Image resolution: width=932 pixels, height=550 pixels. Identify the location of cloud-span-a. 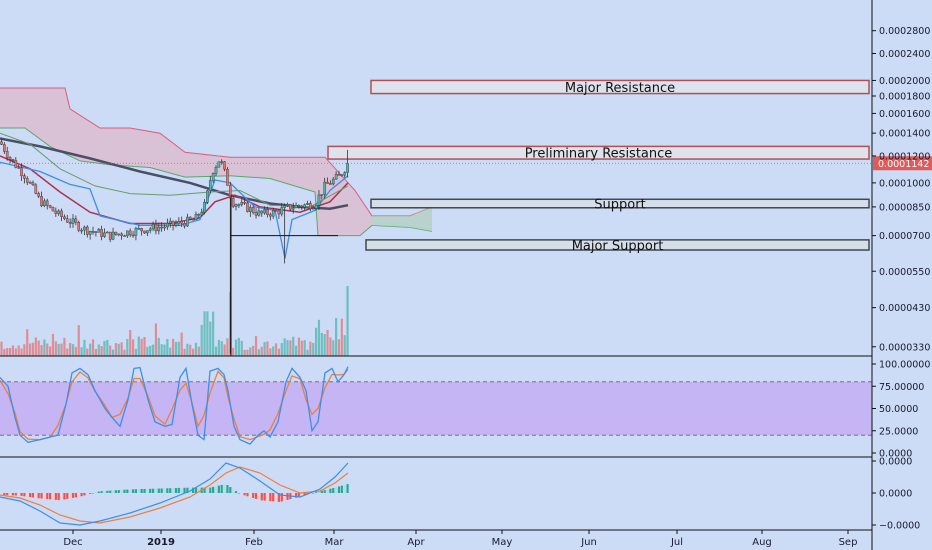
(216, 152).